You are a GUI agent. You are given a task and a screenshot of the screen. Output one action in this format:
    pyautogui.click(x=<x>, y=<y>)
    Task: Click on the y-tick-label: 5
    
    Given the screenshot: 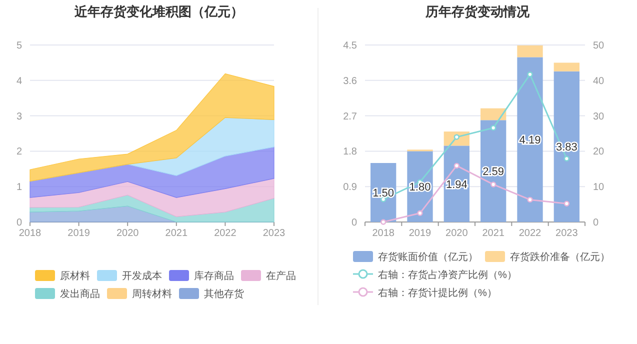 What is the action you would take?
    pyautogui.click(x=19, y=46)
    